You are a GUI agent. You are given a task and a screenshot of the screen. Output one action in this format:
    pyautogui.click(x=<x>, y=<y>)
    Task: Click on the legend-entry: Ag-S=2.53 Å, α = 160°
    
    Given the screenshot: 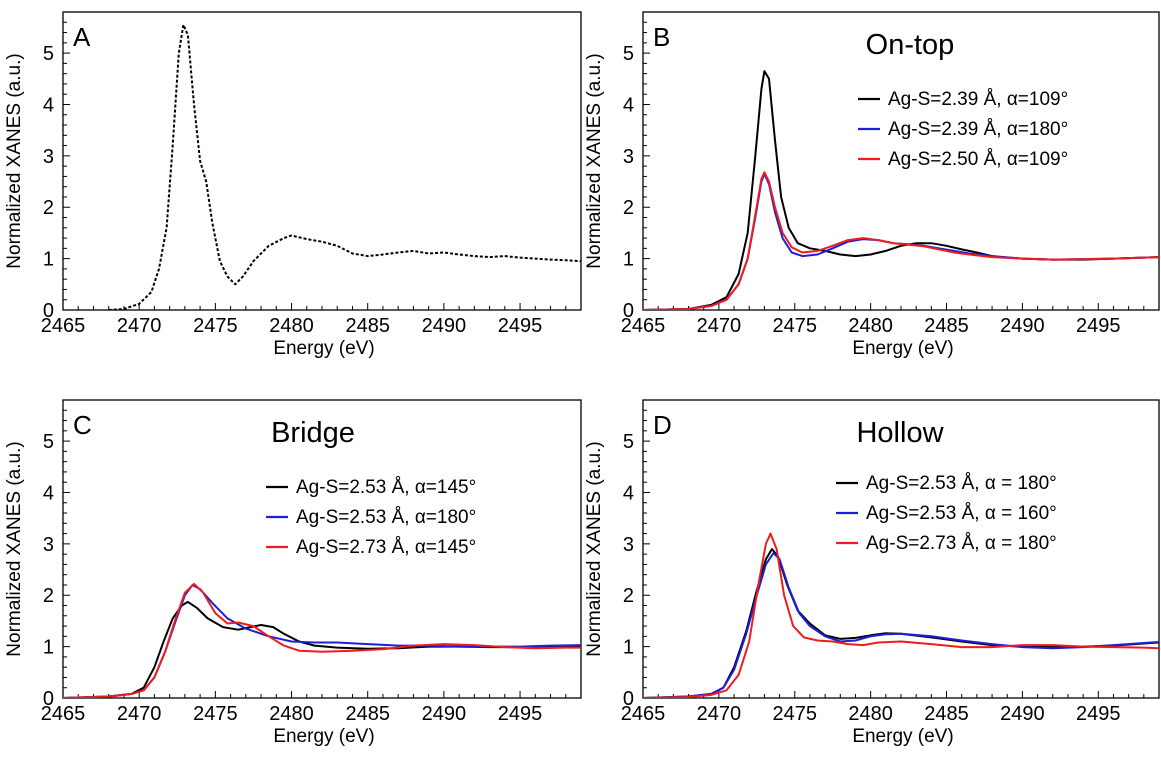 What is the action you would take?
    pyautogui.click(x=961, y=513)
    